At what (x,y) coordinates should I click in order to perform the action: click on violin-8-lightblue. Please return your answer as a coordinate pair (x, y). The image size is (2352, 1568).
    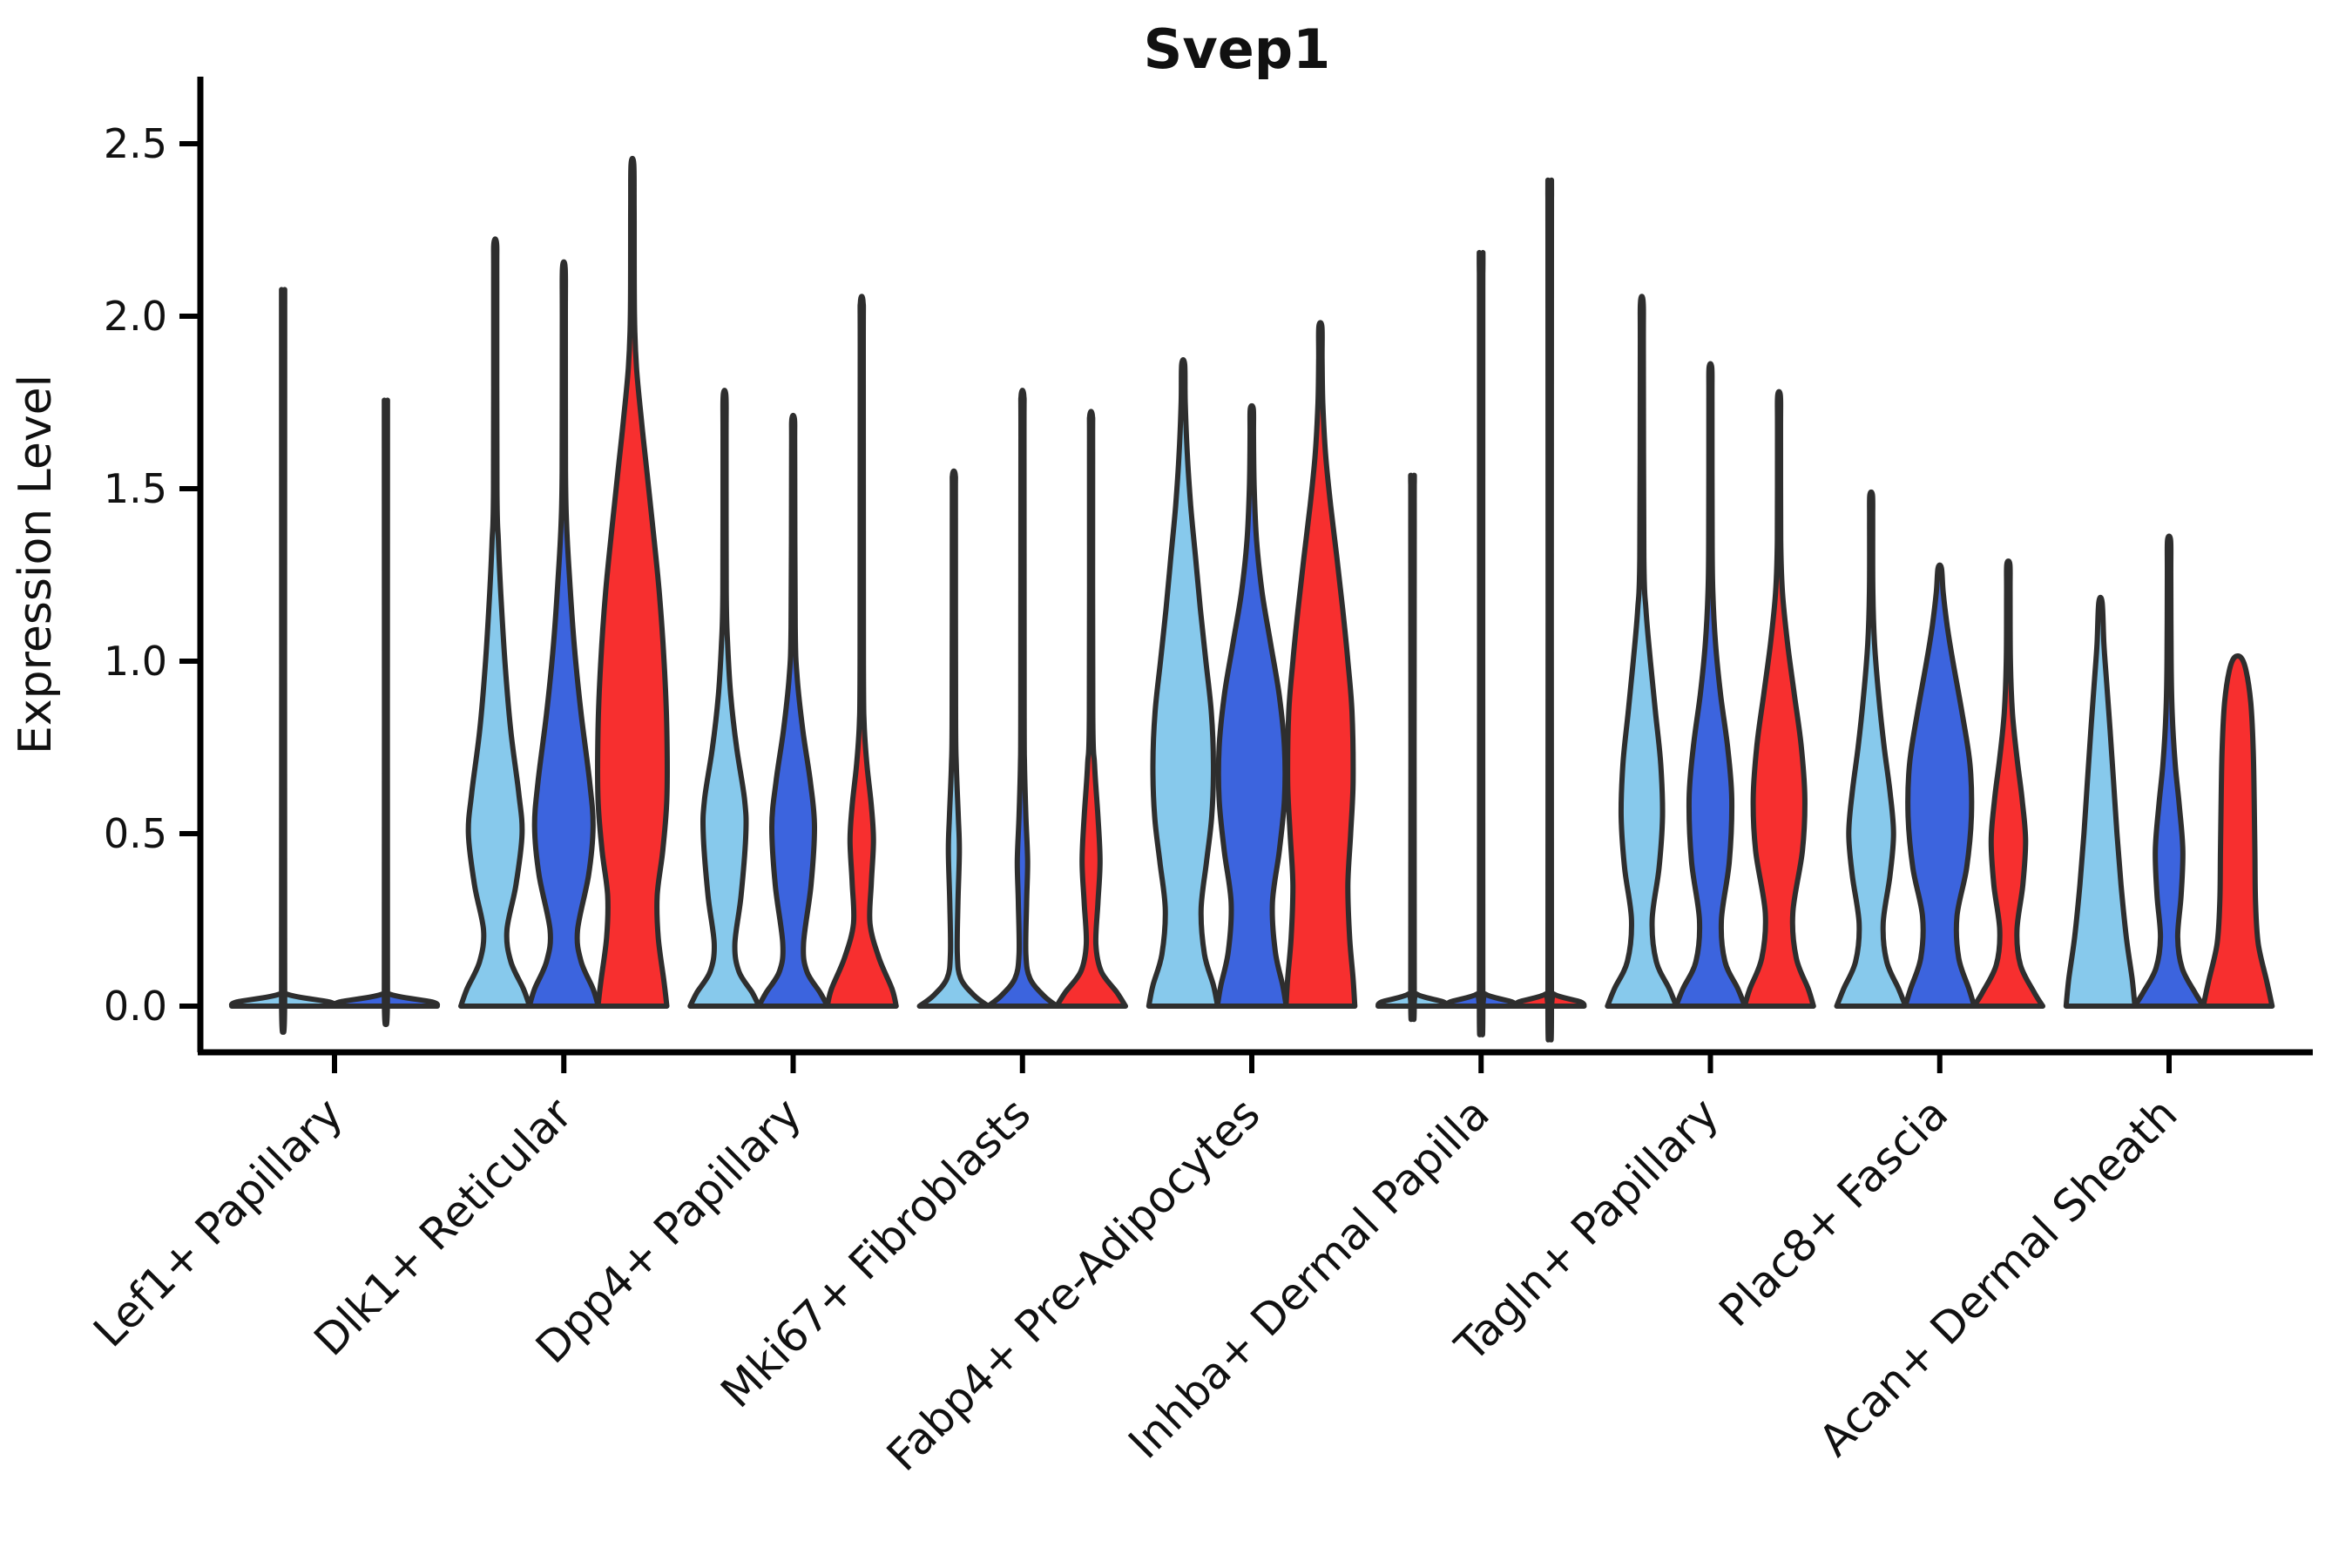
    Looking at the image, I should click on (2101, 801).